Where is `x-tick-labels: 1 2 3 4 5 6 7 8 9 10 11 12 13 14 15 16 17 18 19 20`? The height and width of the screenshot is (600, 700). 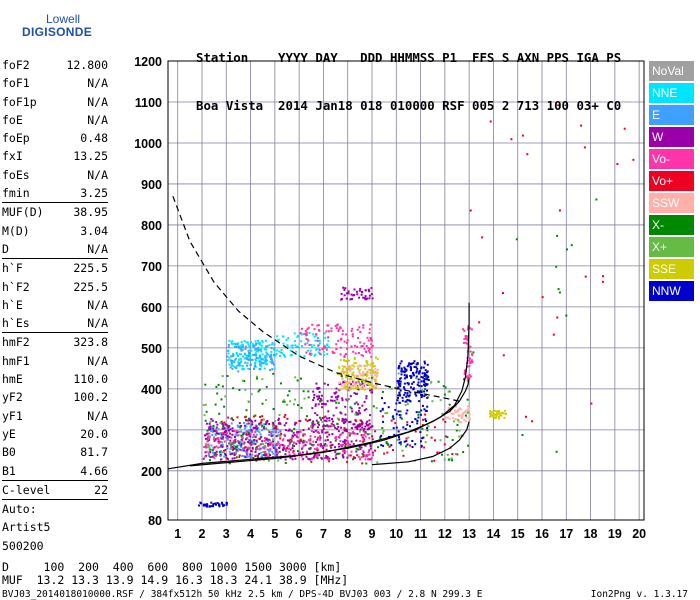 x-tick-labels: 1 2 3 4 5 6 7 8 9 10 11 12 13 14 15 16 17 18 19 20 is located at coordinates (410, 534).